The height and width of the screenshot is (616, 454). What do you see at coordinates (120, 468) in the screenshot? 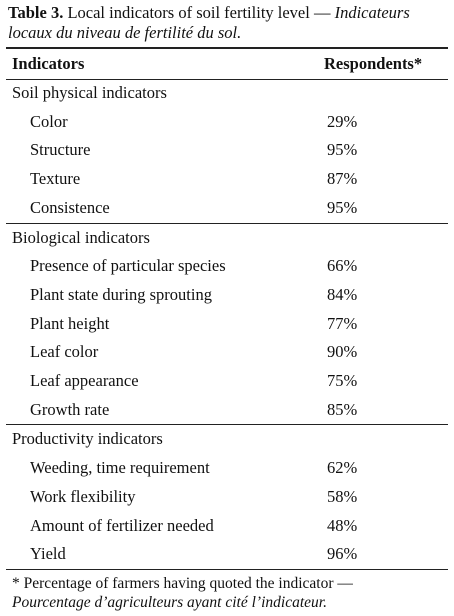
I see `row-label: Weeding, time requirement` at bounding box center [120, 468].